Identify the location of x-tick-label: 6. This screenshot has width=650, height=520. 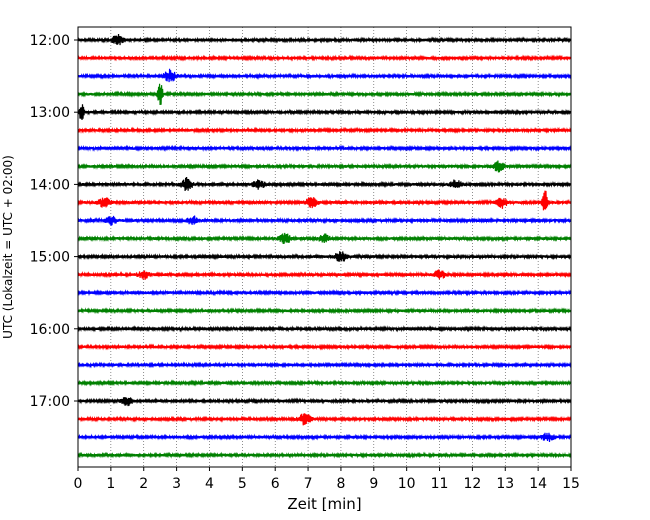
(275, 484).